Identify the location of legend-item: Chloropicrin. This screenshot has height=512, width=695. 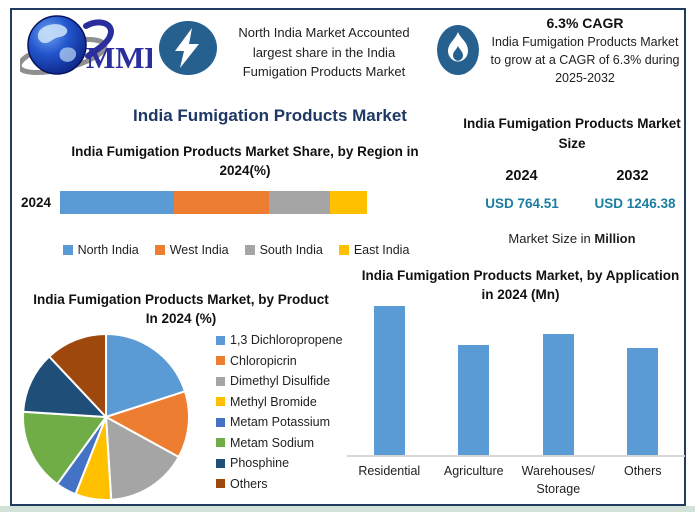
(291, 361).